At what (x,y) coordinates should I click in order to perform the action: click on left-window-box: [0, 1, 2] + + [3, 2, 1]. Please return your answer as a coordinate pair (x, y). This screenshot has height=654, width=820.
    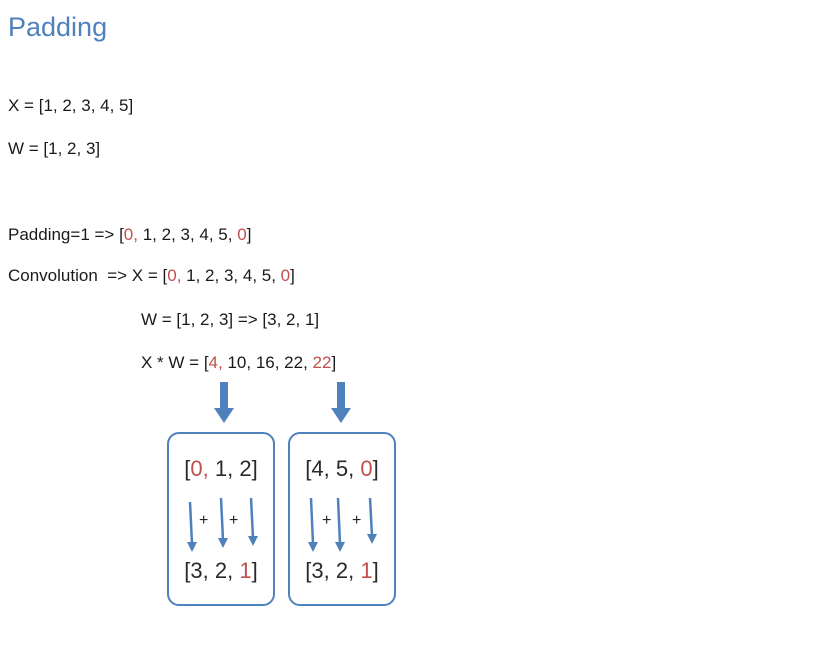
    Looking at the image, I should click on (221, 519).